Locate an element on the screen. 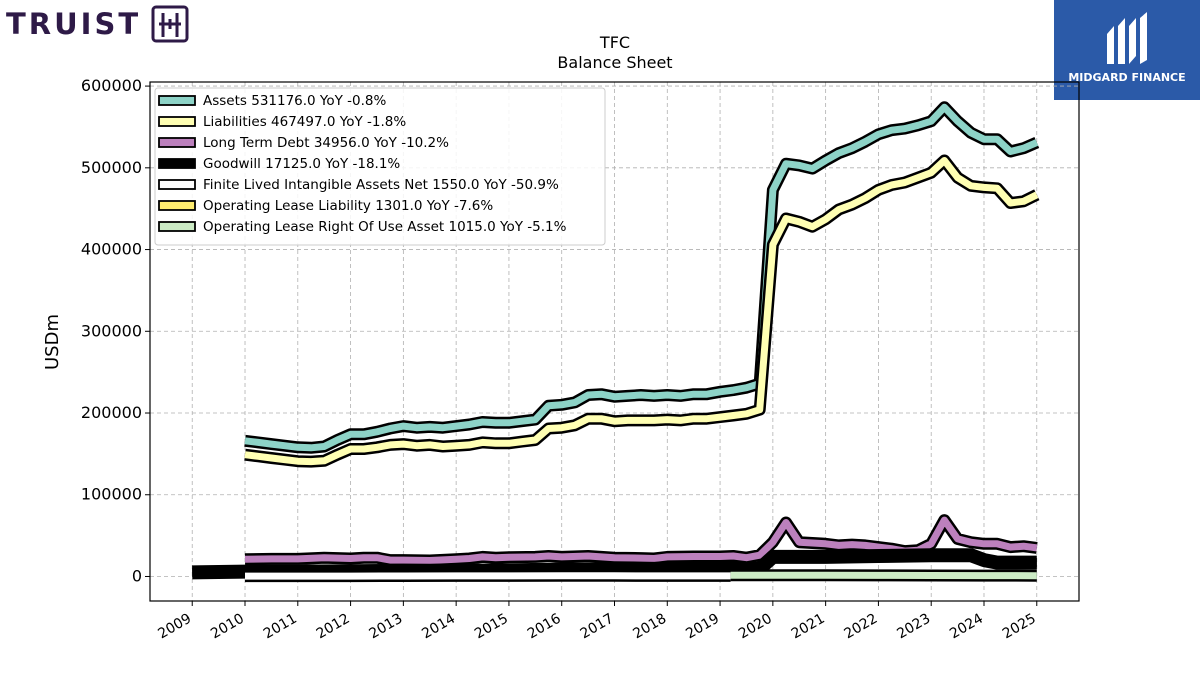 The width and height of the screenshot is (1200, 675). legend-box is located at coordinates (380, 166).